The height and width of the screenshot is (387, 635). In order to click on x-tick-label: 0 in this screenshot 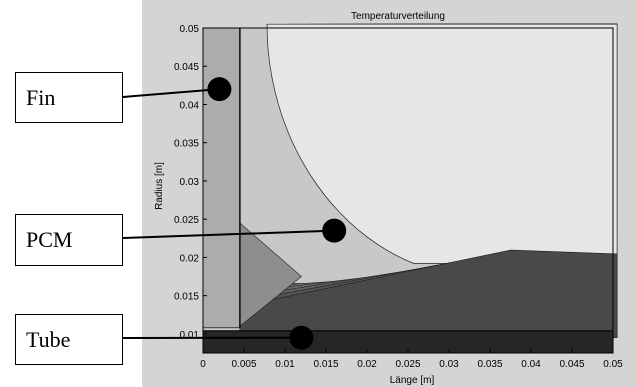, I will do `click(203, 364)`.